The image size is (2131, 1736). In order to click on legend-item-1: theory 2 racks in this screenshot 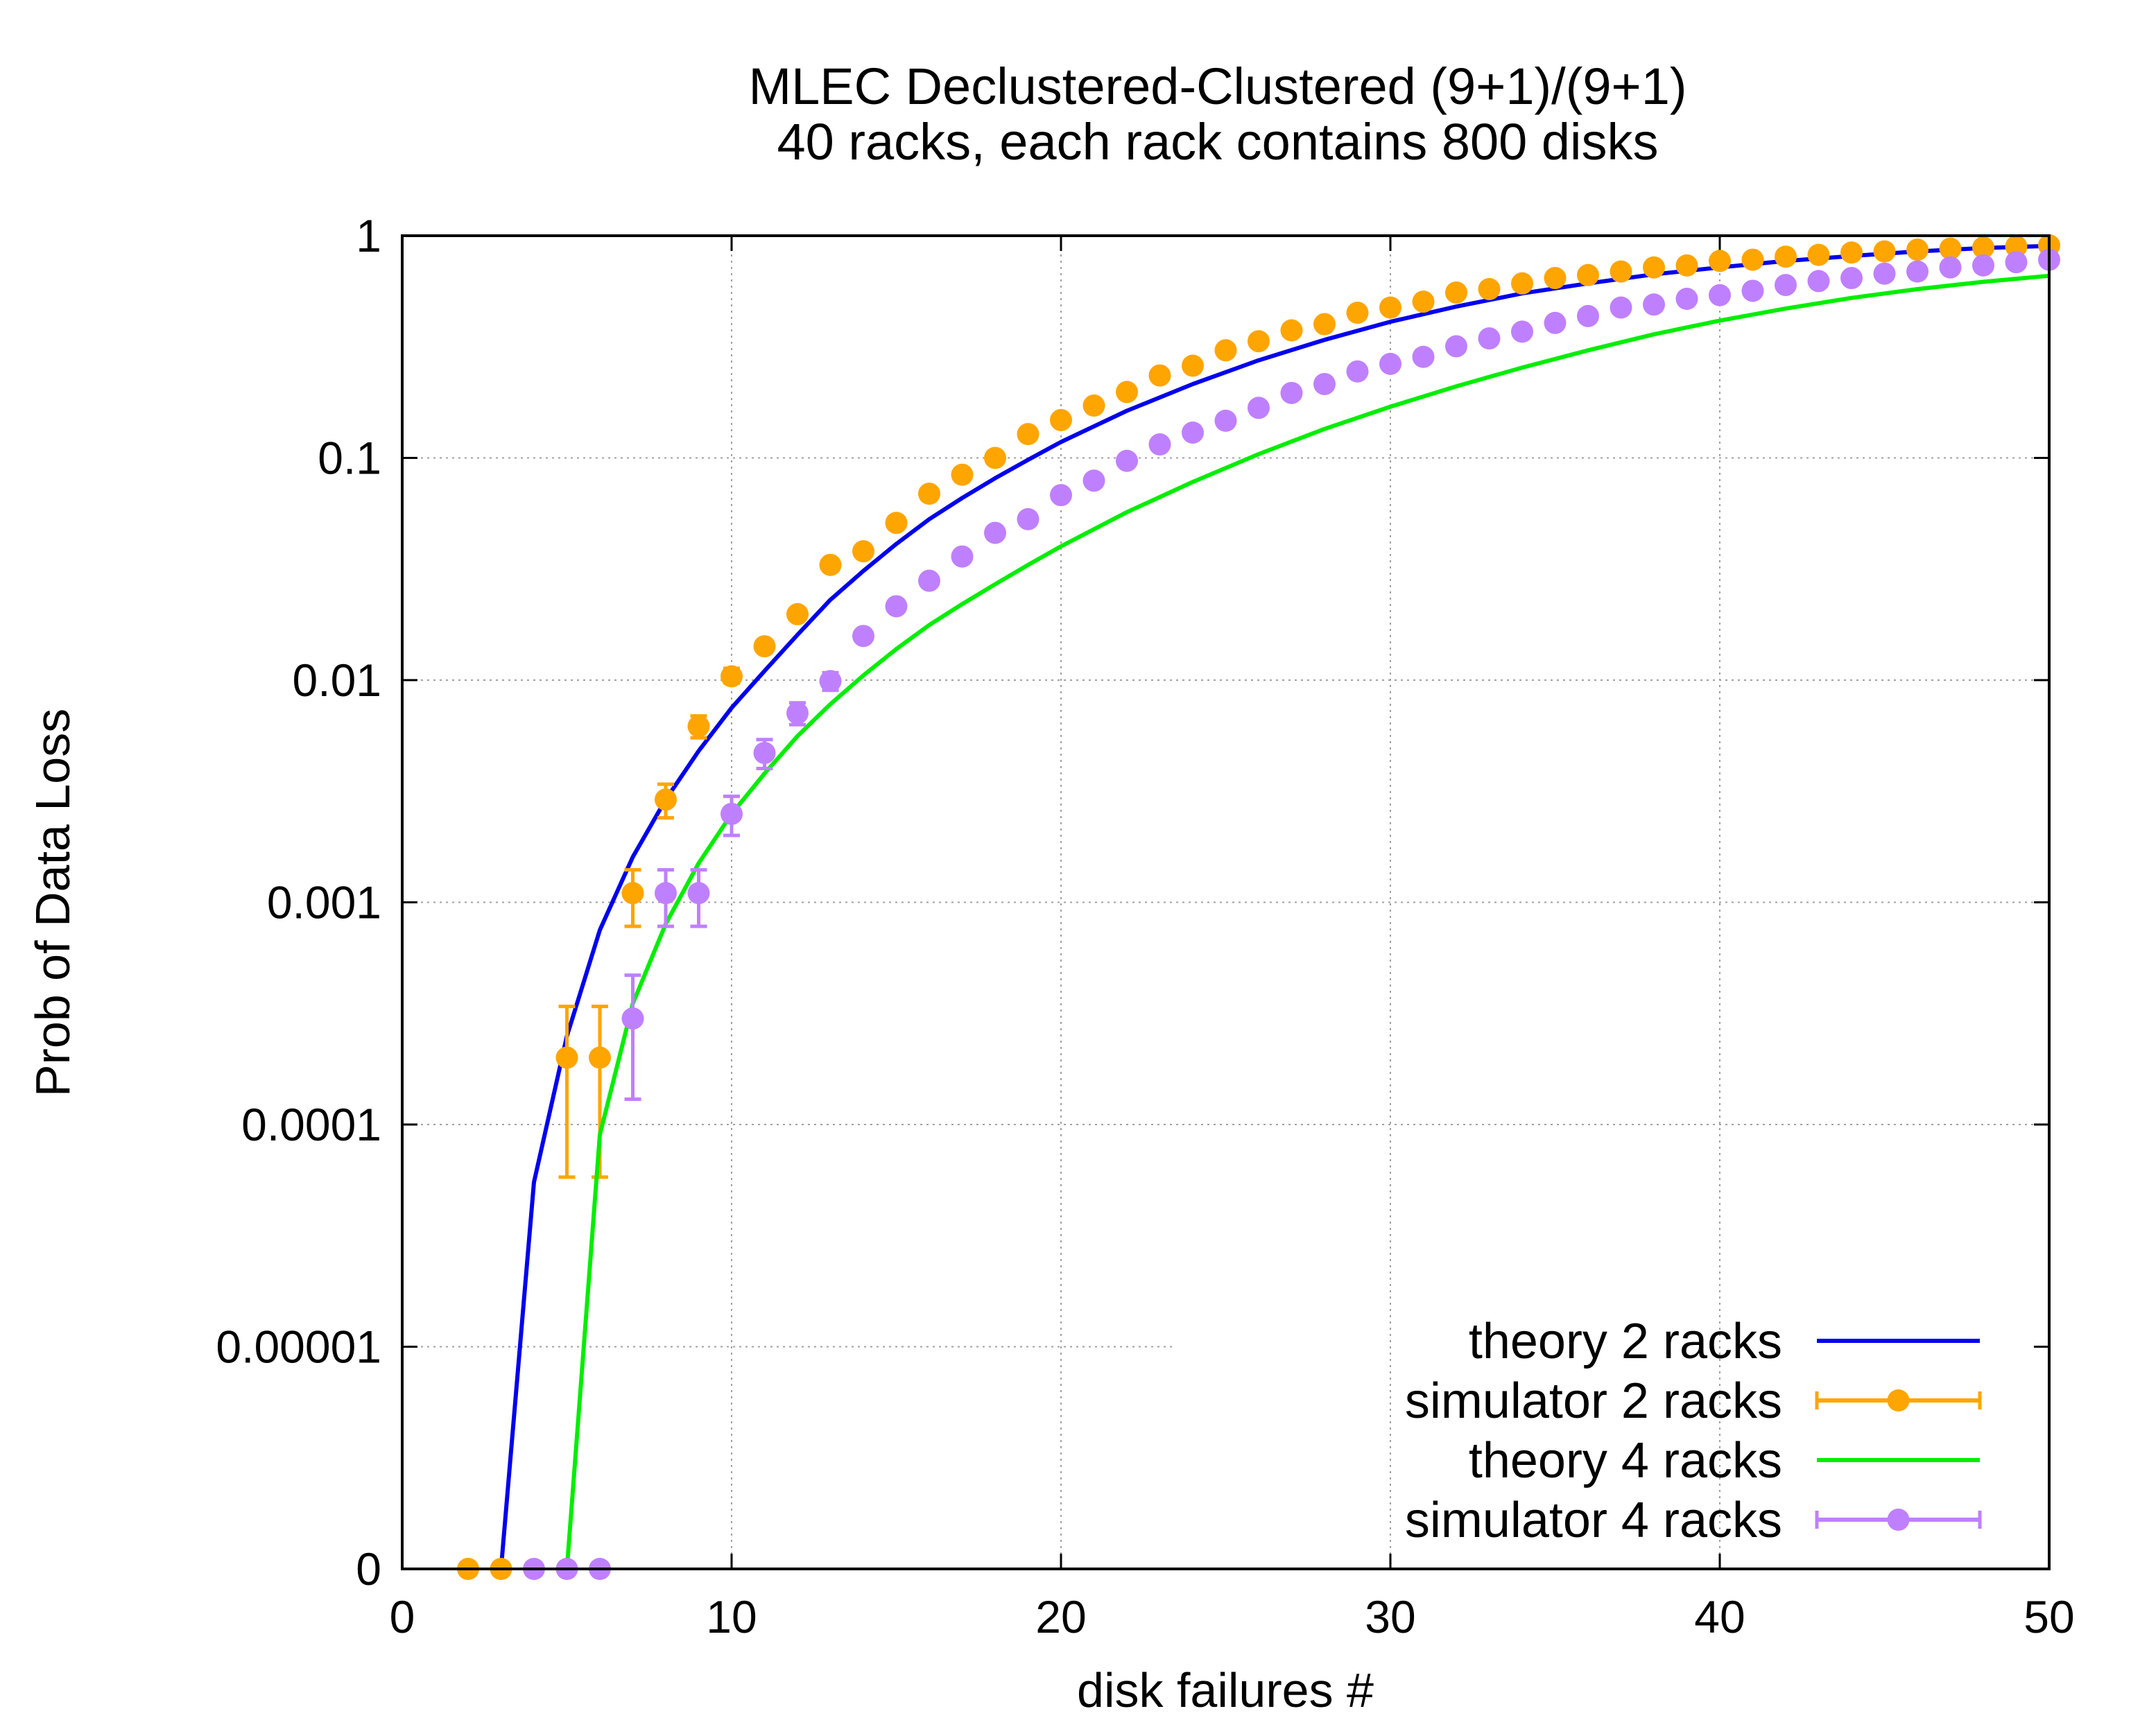, I will do `click(1724, 1342)`.